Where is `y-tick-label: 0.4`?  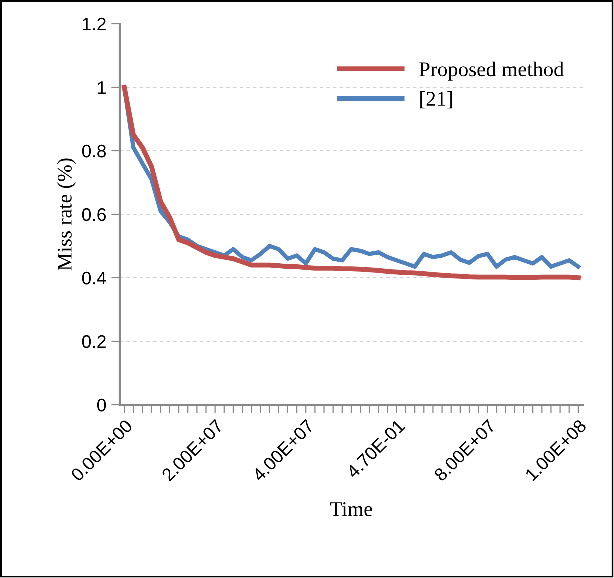
y-tick-label: 0.4 is located at coordinates (94, 278).